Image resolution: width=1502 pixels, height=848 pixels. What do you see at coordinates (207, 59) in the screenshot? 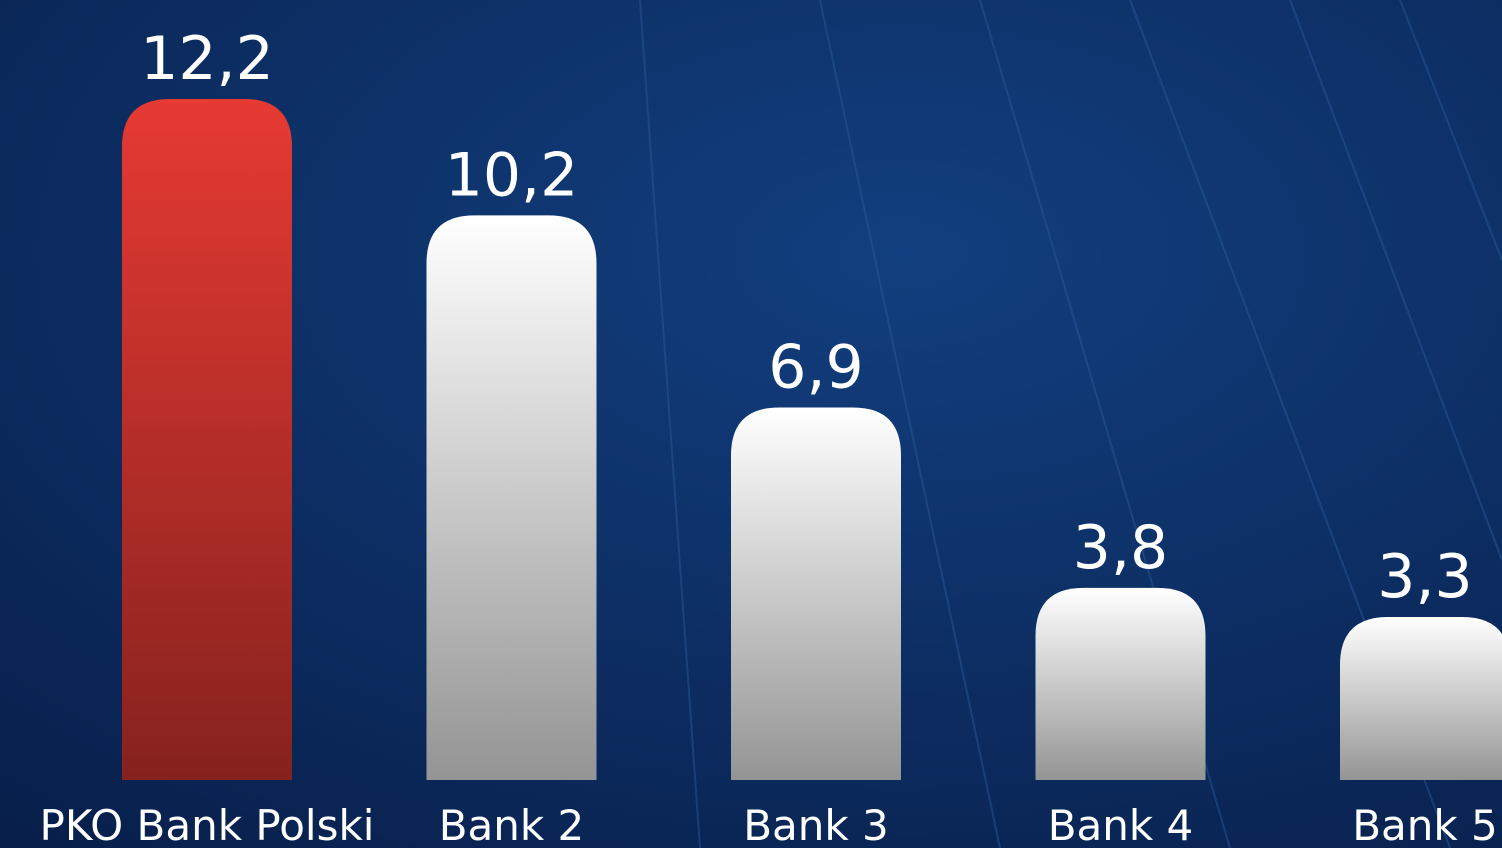
I see `value-label: 12,2` at bounding box center [207, 59].